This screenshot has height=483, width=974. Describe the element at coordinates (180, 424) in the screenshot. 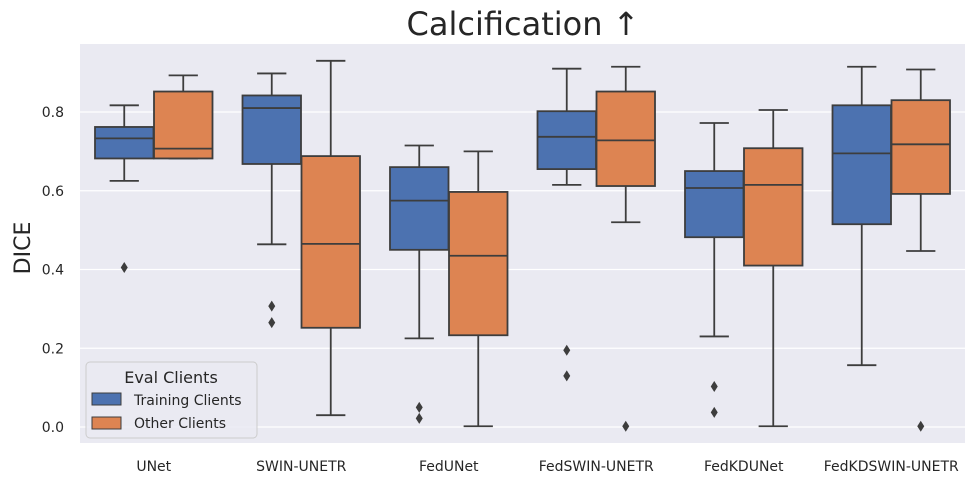

I see `legend-label-other-clients: Other Clients` at that location.